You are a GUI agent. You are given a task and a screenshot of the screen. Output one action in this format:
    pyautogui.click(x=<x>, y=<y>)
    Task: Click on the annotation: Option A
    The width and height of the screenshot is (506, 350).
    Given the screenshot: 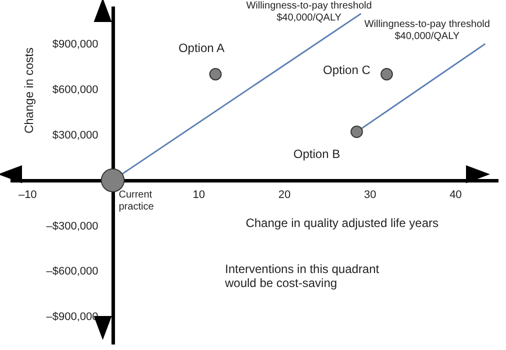 What is the action you would take?
    pyautogui.click(x=201, y=48)
    